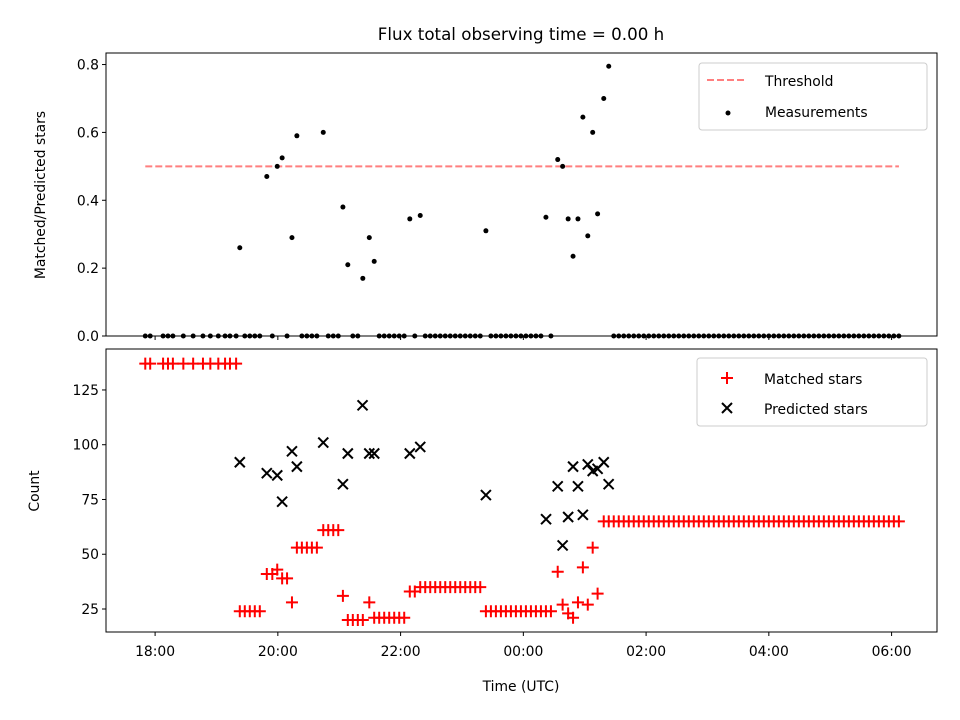  Describe the element at coordinates (816, 113) in the screenshot. I see `legend-measurements-label: Measurements` at that location.